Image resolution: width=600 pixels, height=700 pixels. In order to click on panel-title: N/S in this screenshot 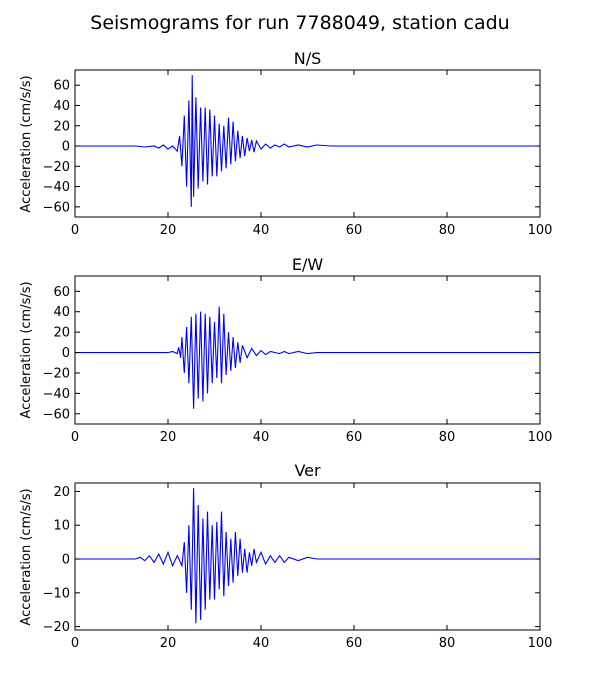, I will do `click(308, 58)`.